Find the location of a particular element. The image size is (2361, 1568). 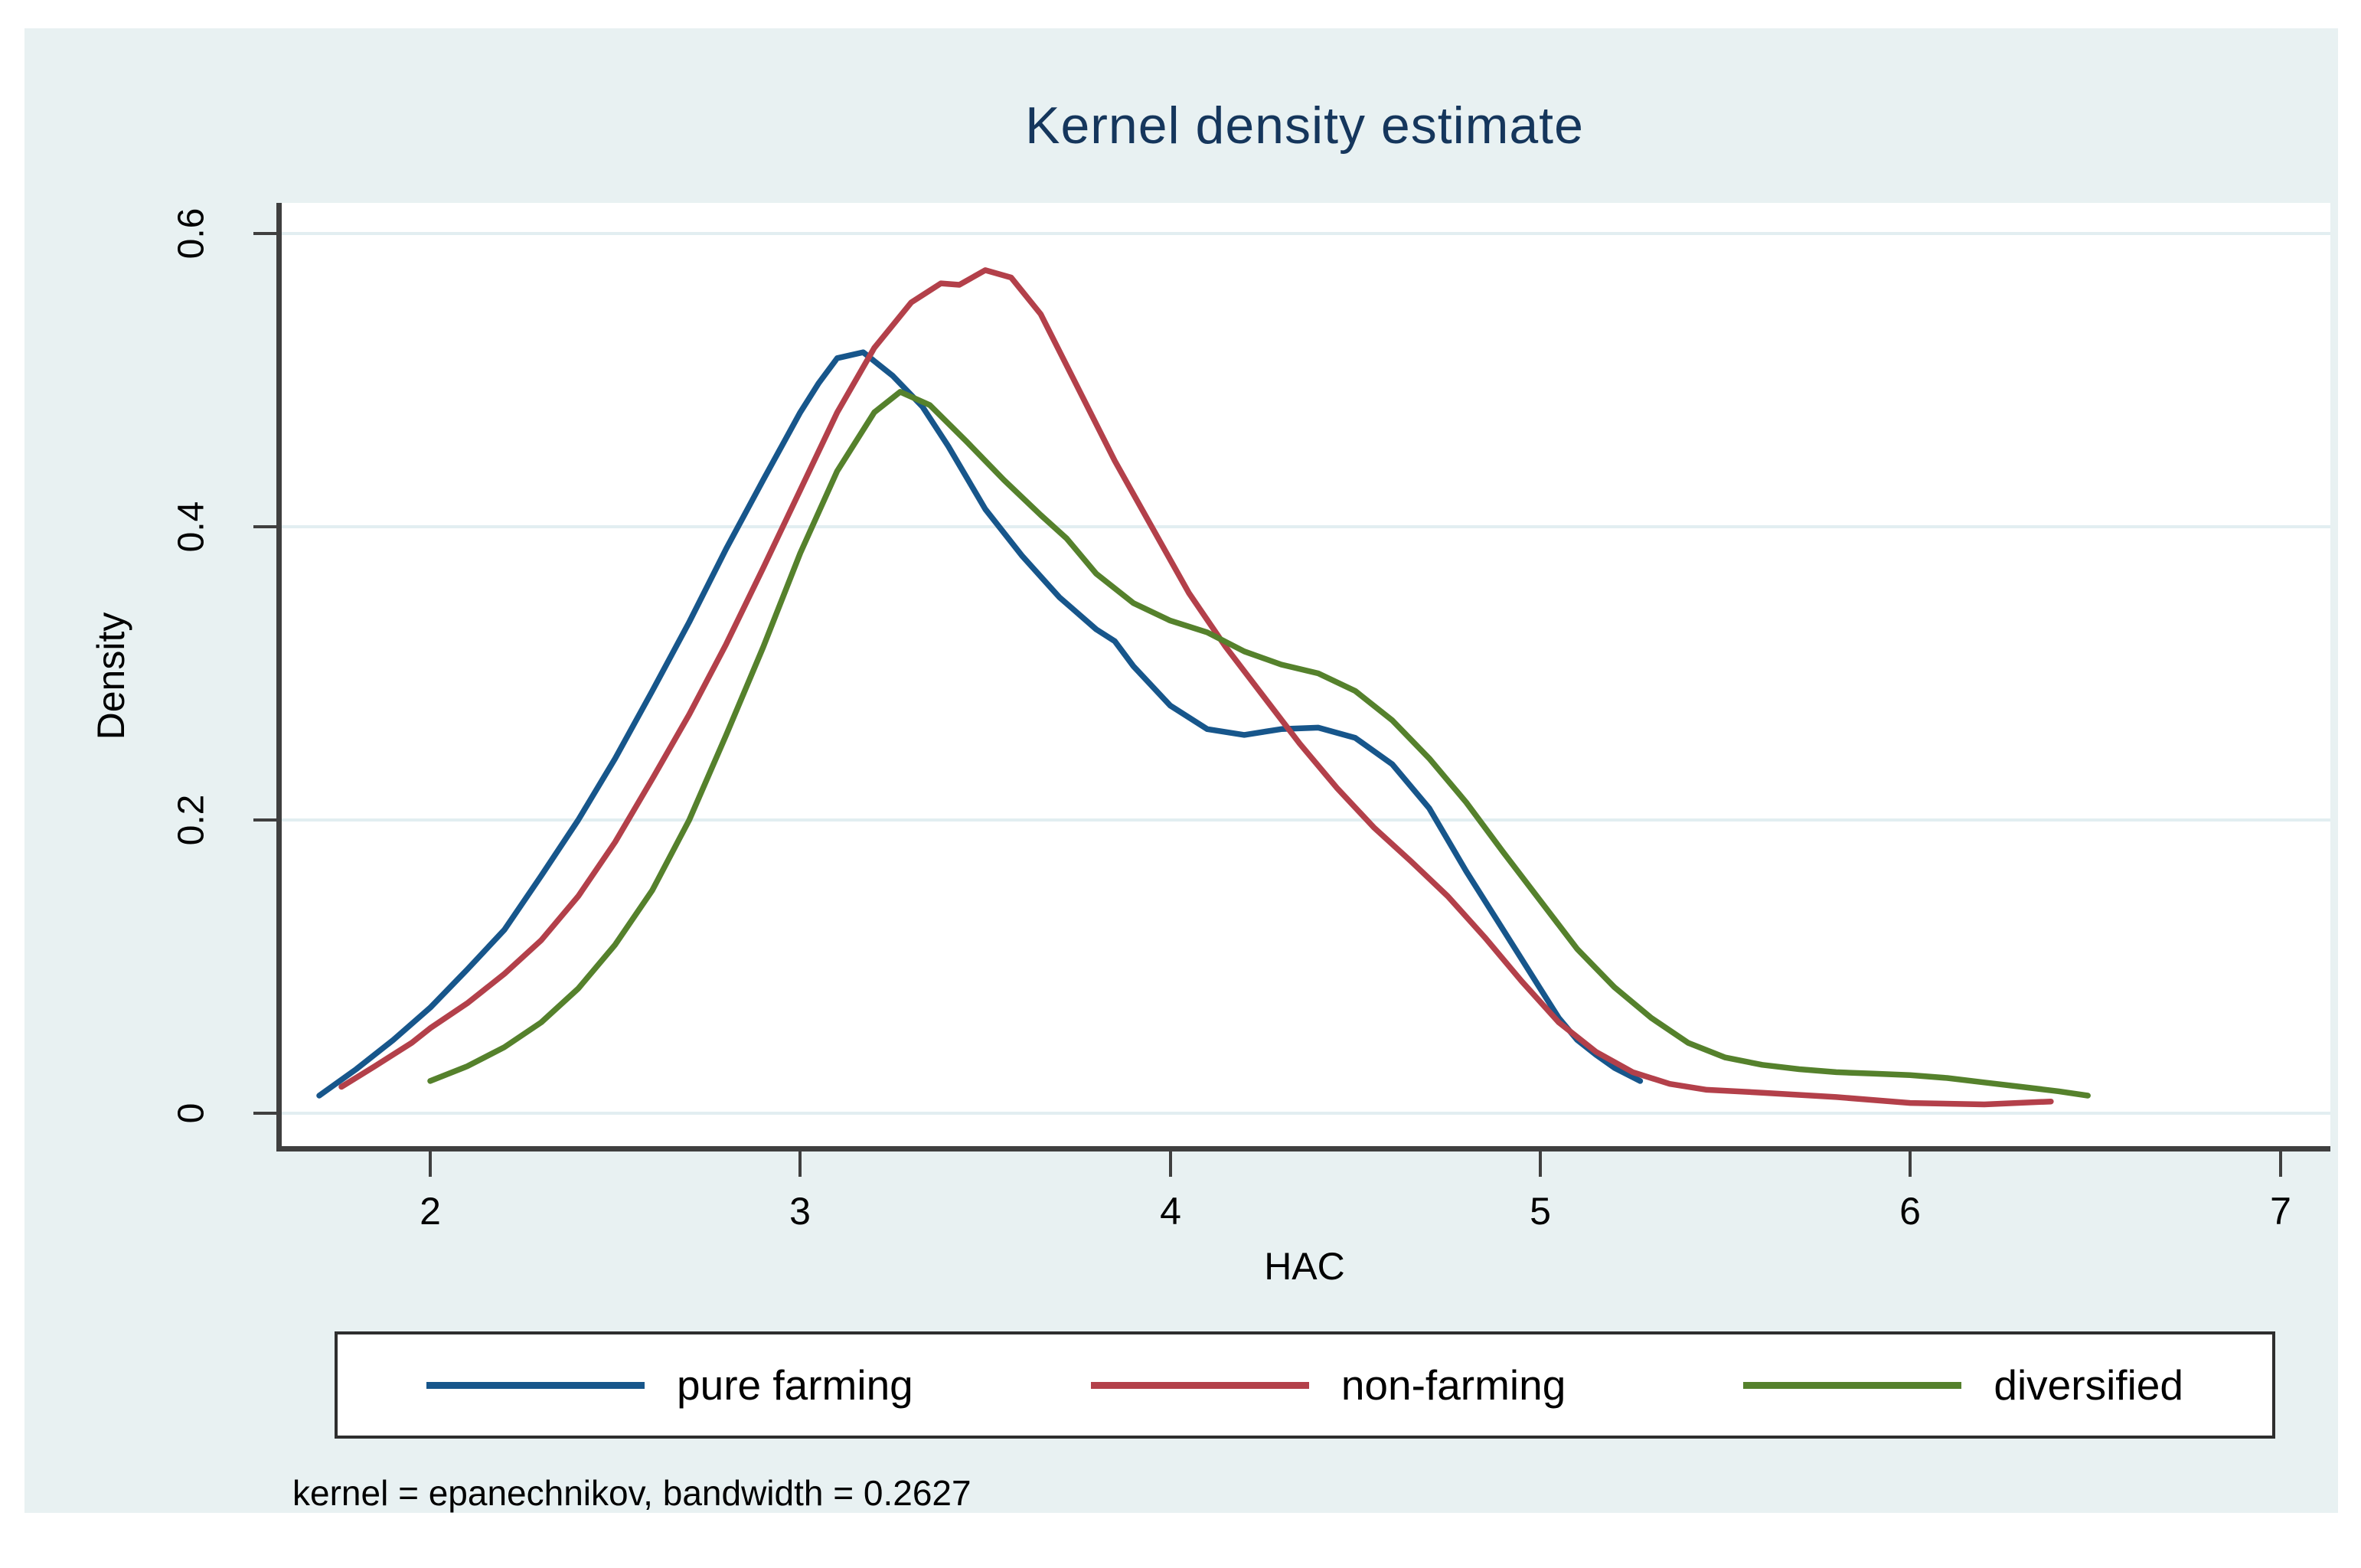

chart-title: Kernel density estimate is located at coordinates (1304, 125).